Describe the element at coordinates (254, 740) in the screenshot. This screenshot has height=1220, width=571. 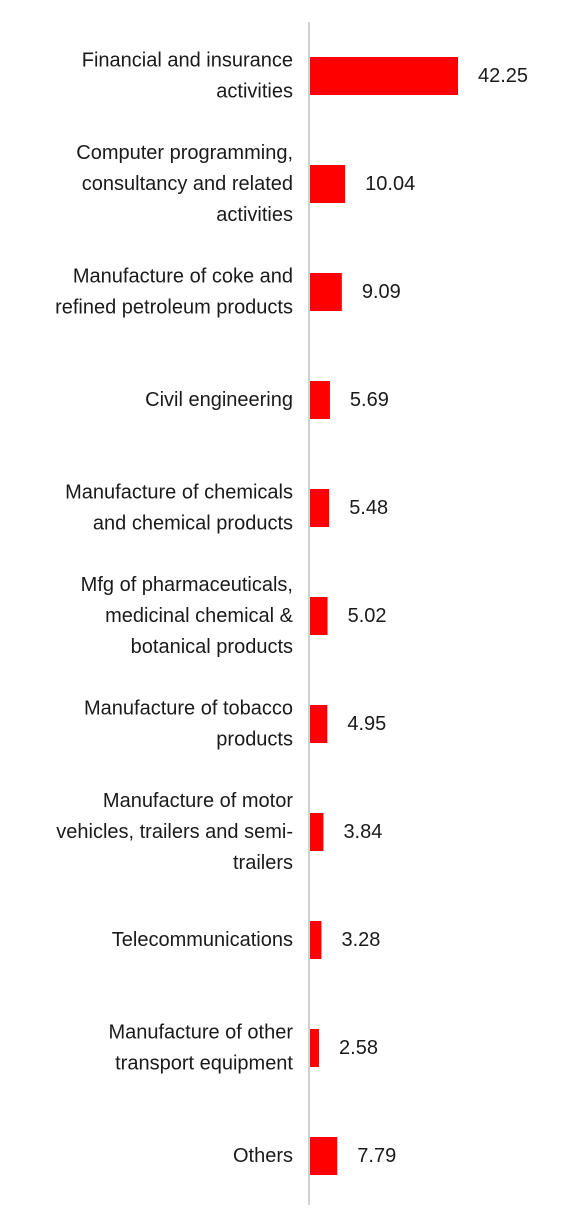
I see `category-label-line: products` at that location.